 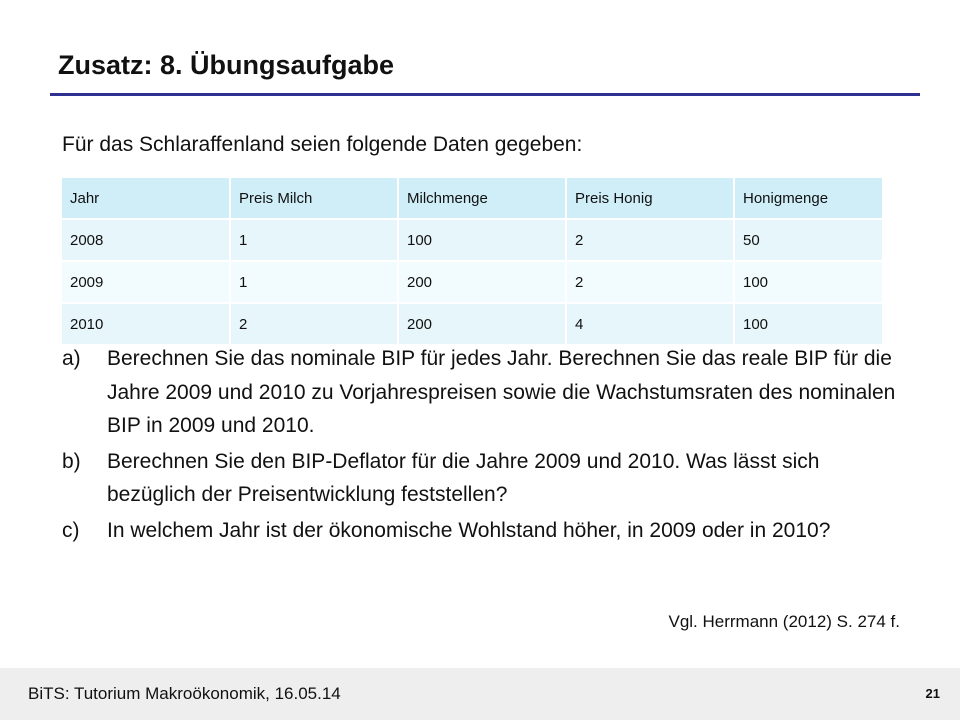 I want to click on slide-title: Zusatz: 8. Übungsaufgabe, so click(x=226, y=65).